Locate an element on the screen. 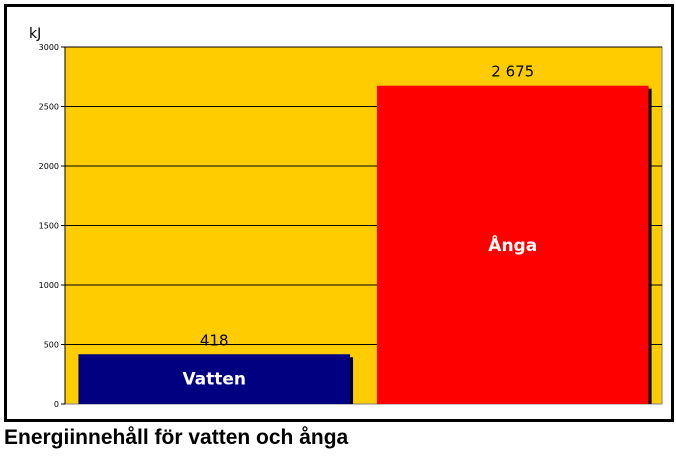 This screenshot has width=676, height=461. y-tick-label: 3000 is located at coordinates (49, 47).